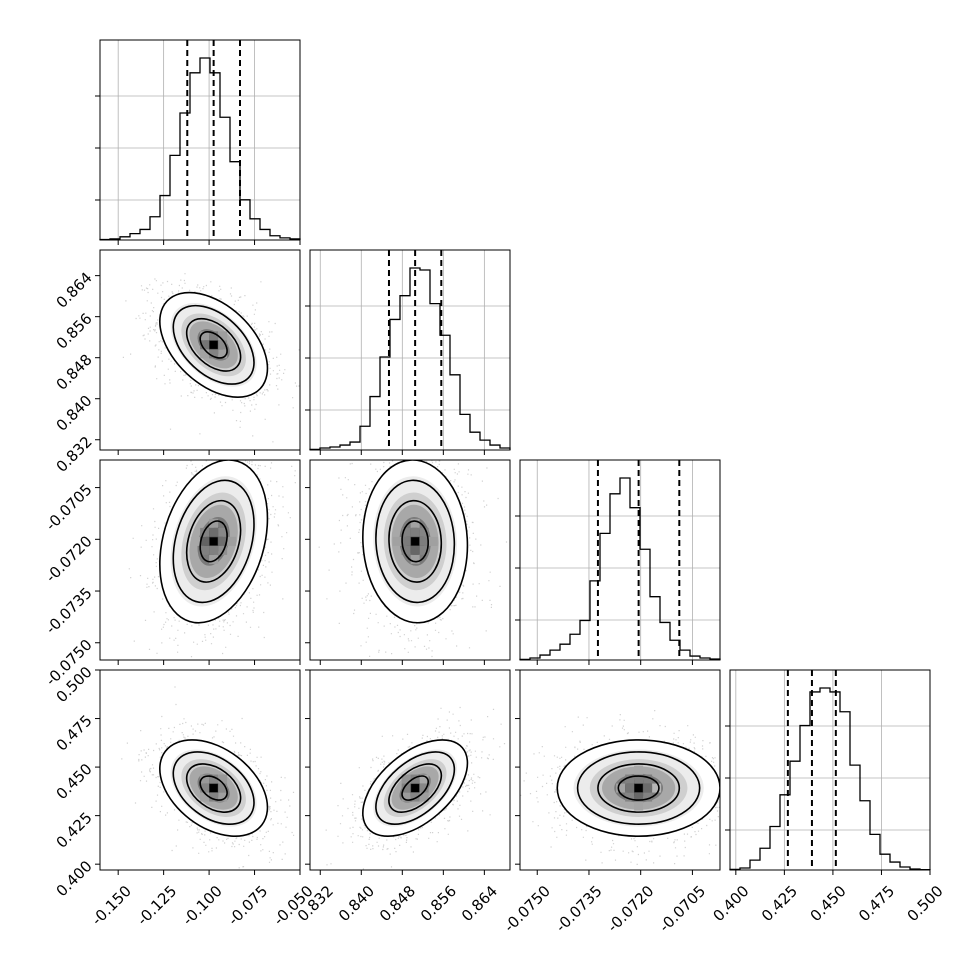 The height and width of the screenshot is (970, 970). Describe the element at coordinates (925, 903) in the screenshot. I see `x-tick-label: 0.500` at that location.